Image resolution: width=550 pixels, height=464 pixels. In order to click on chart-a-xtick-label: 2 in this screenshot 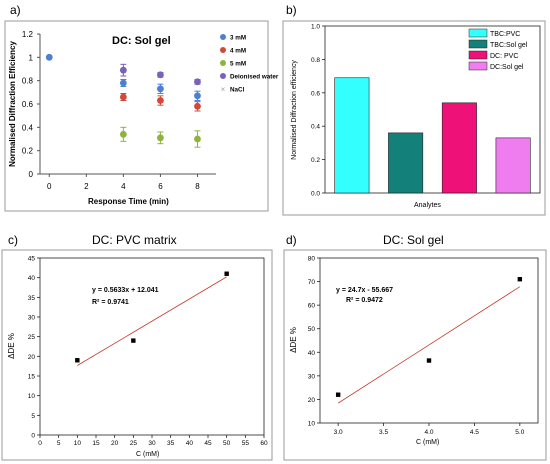, I will do `click(86, 186)`.